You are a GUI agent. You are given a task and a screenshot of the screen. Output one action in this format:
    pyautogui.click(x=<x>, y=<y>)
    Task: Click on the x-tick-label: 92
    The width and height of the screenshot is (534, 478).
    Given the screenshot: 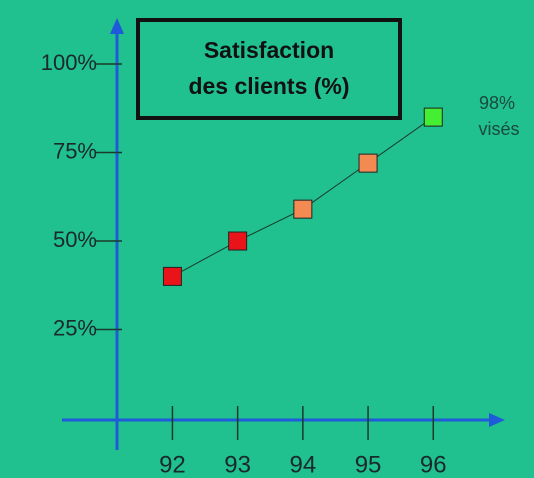 What is the action you would take?
    pyautogui.click(x=172, y=464)
    